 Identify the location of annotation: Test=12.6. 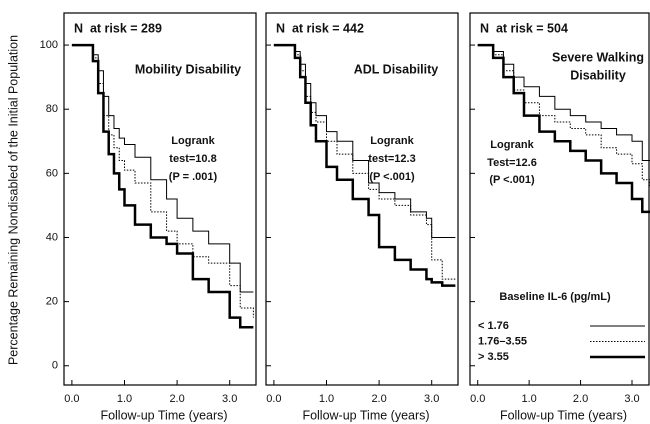
(512, 163).